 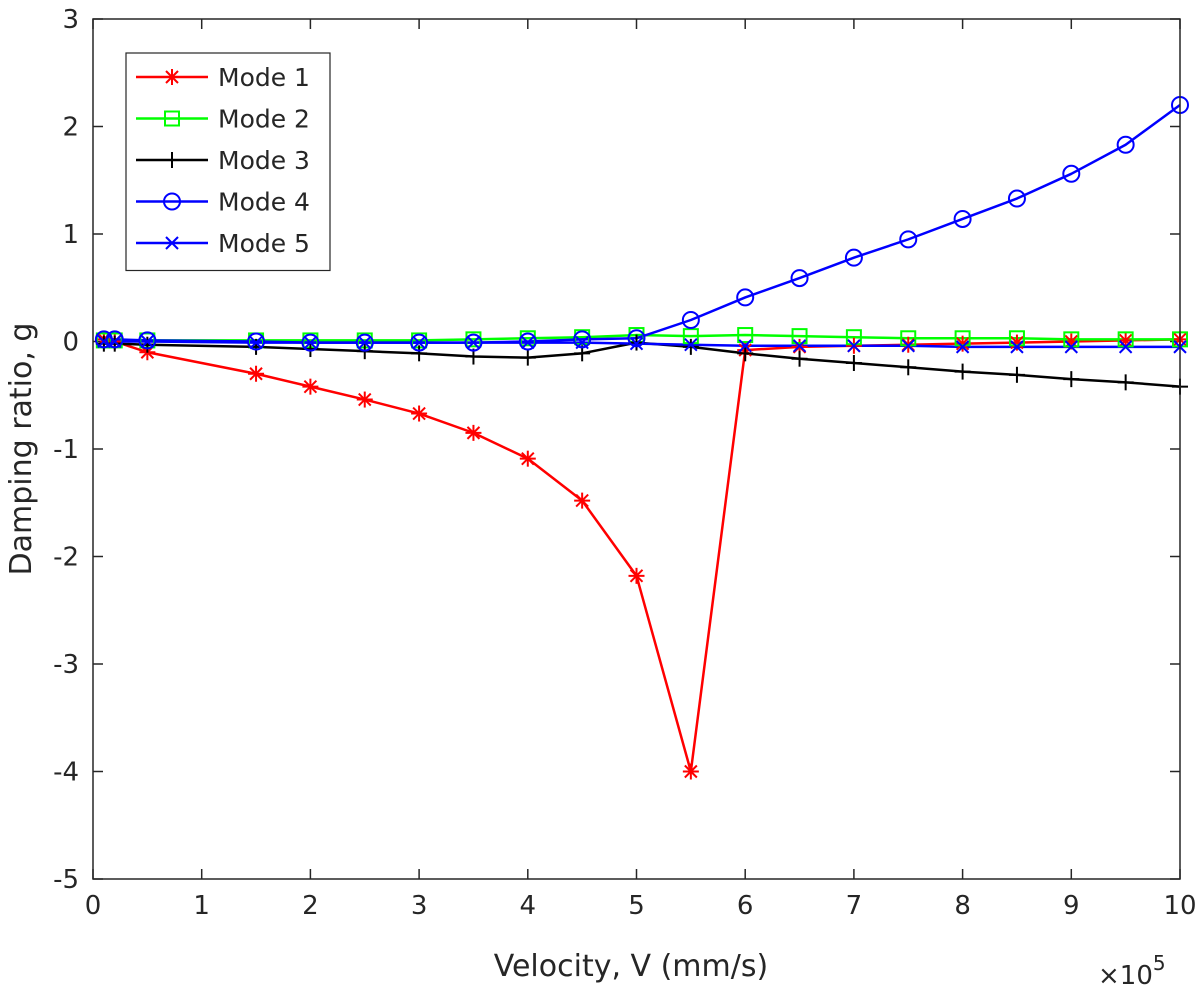 I want to click on x-tick-label: 3, so click(x=419, y=906).